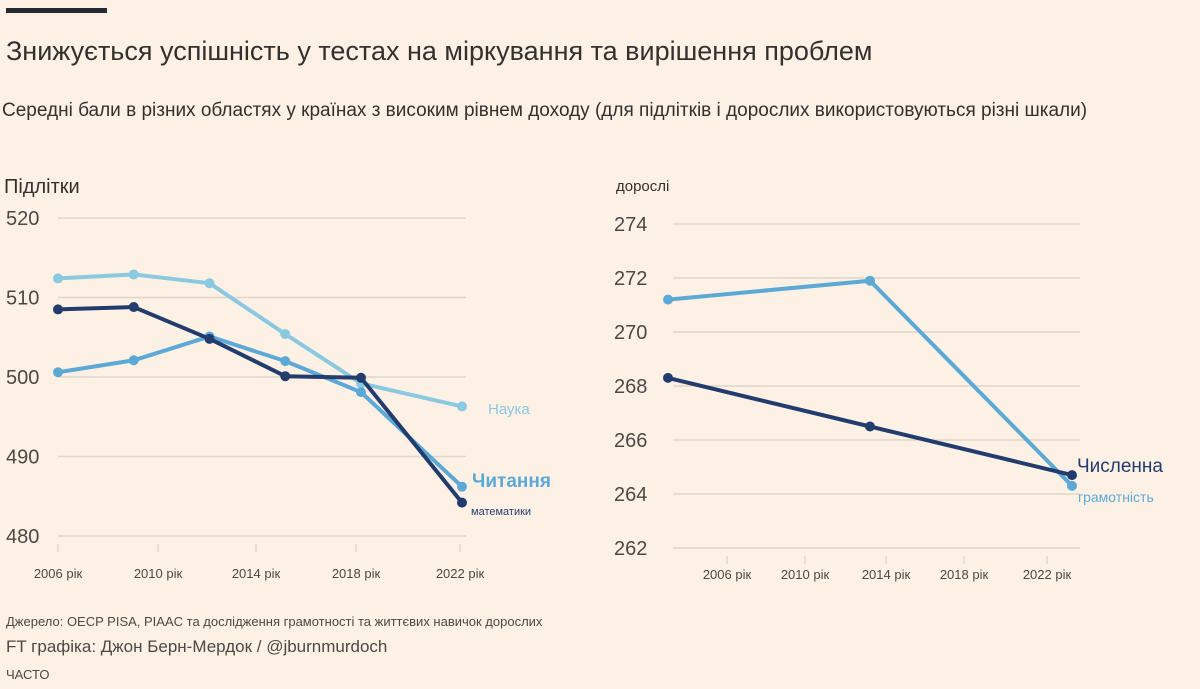 The image size is (1200, 689). I want to click on series-label: Численна, so click(1120, 466).